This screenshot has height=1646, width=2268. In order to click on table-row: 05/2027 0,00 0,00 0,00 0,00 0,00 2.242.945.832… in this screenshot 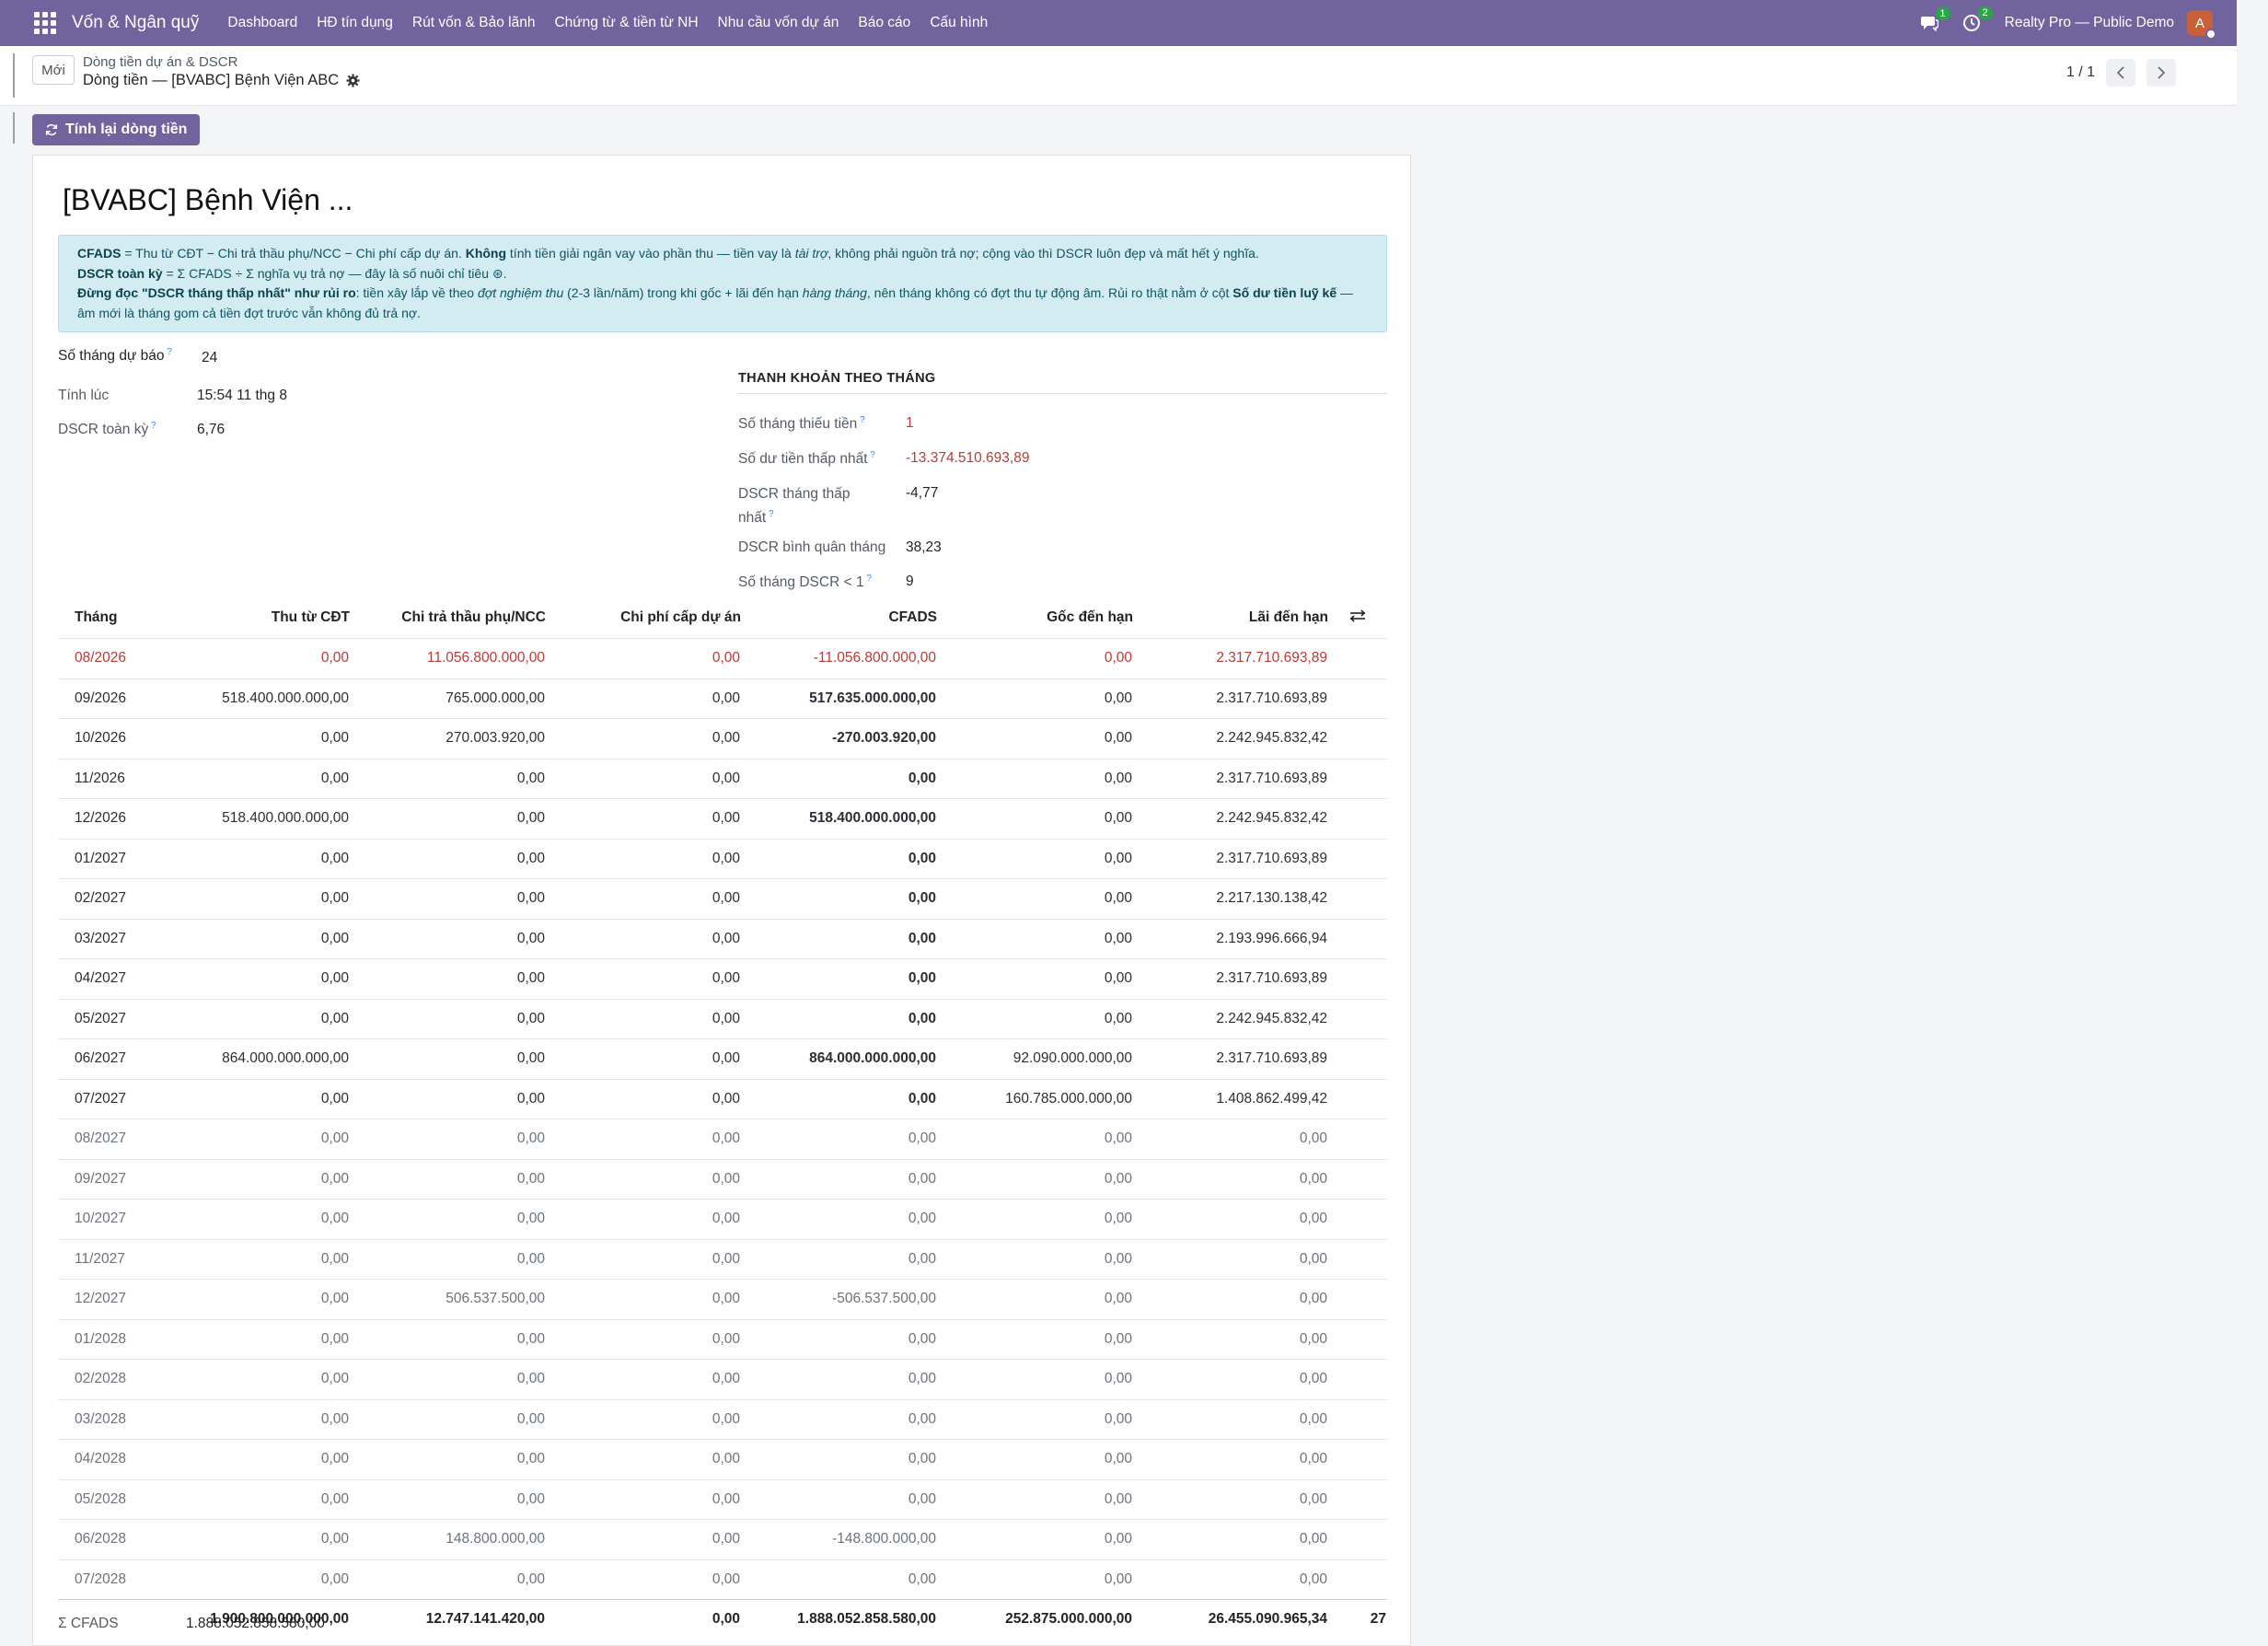, I will do `click(722, 1018)`.